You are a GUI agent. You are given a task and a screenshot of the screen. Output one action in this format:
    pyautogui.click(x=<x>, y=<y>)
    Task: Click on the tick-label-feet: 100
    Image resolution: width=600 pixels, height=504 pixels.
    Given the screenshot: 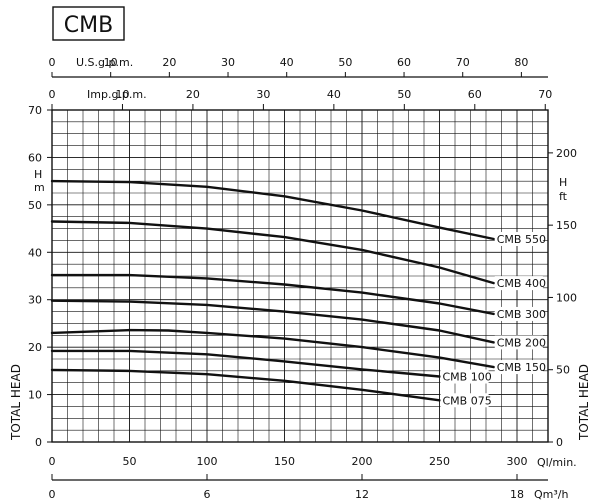 What is the action you would take?
    pyautogui.click(x=566, y=297)
    